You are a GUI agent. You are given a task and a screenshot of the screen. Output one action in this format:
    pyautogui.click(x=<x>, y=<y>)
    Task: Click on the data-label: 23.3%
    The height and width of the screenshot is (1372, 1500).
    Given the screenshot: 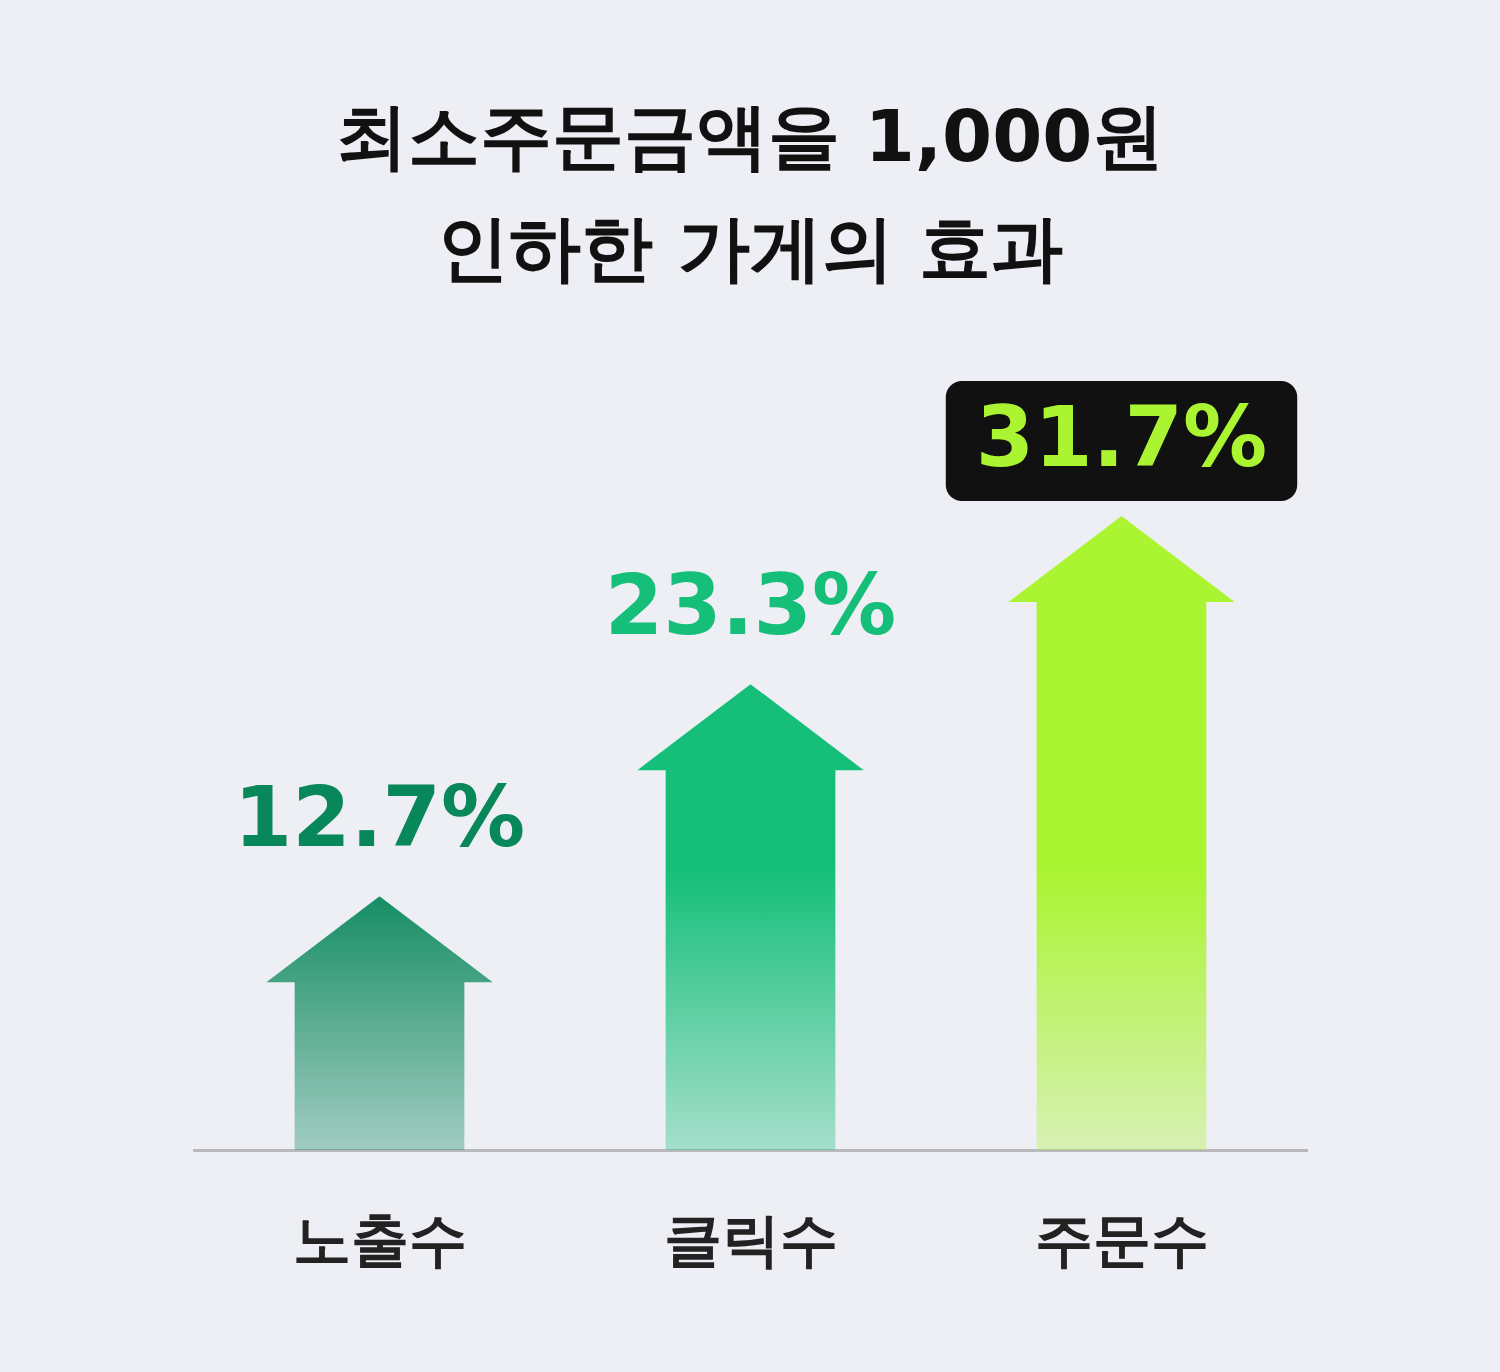 What is the action you would take?
    pyautogui.click(x=750, y=604)
    